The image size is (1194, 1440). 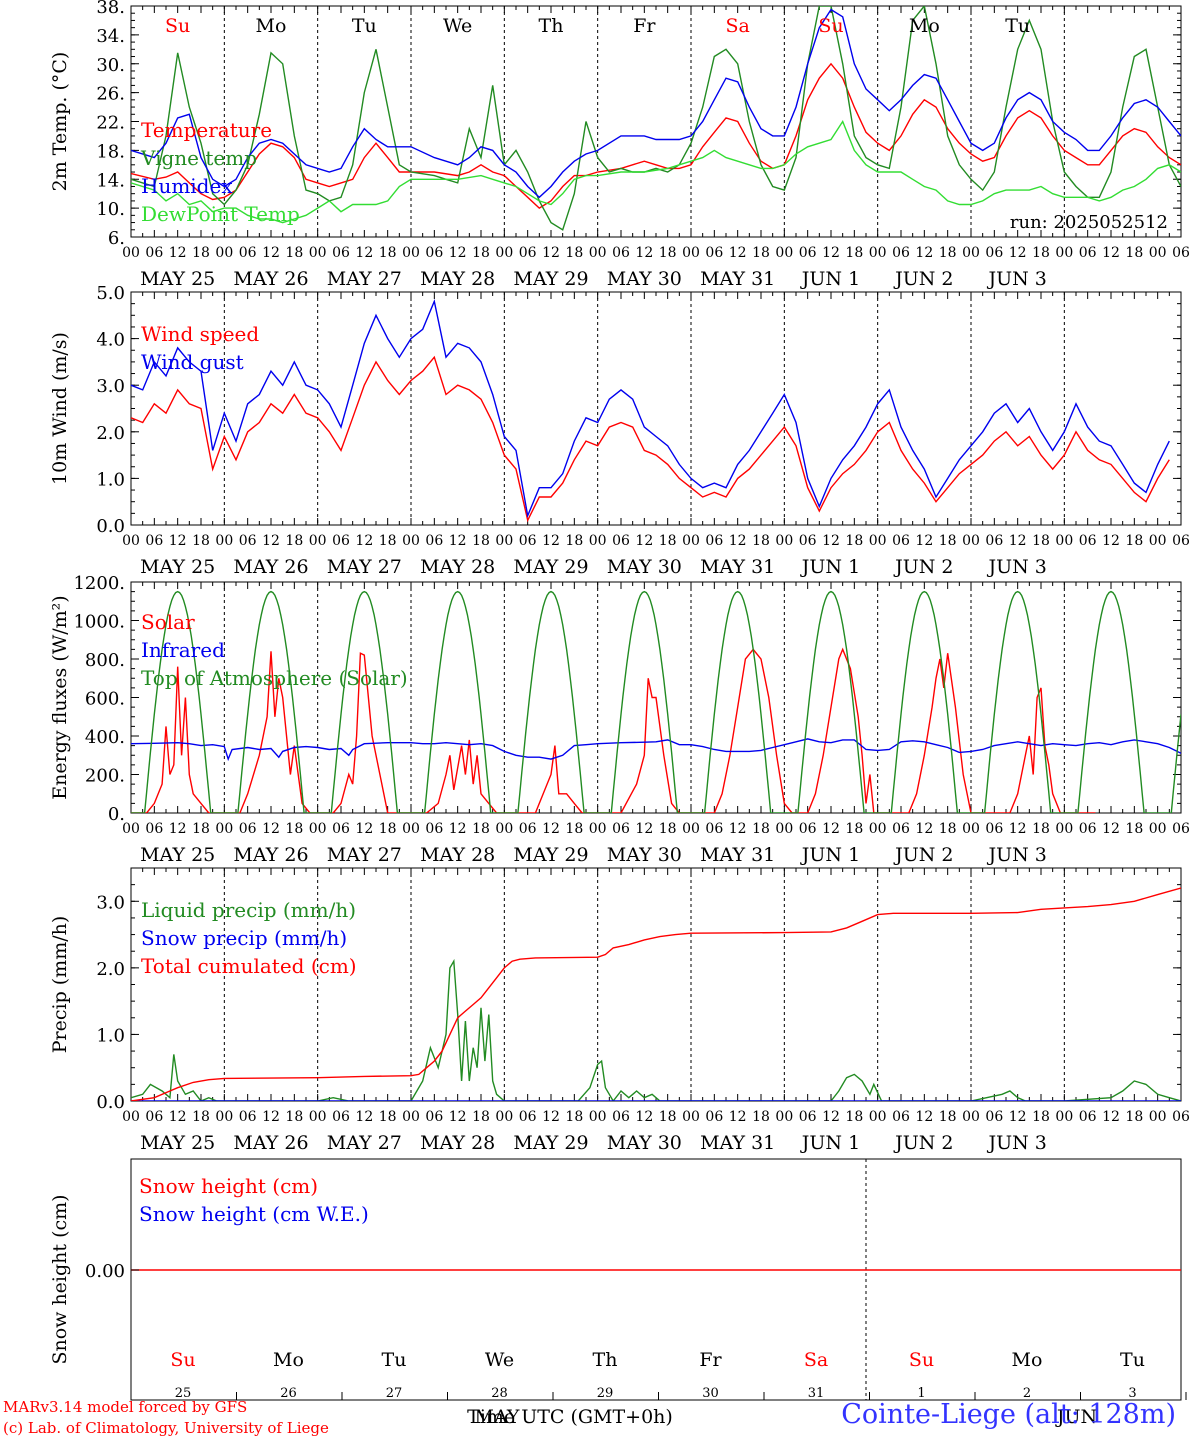 I want to click on y-tick-label: 30., so click(x=110, y=65).